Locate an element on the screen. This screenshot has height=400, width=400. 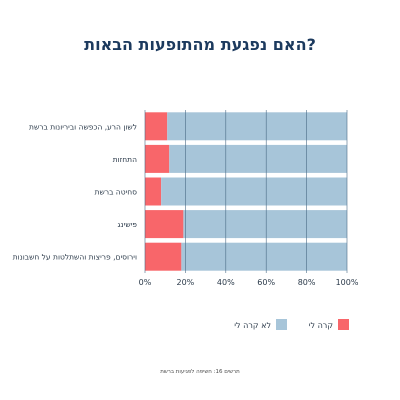
x-tick-labels: 0% 20% 40% 60% 80% 100% is located at coordinates (249, 282).